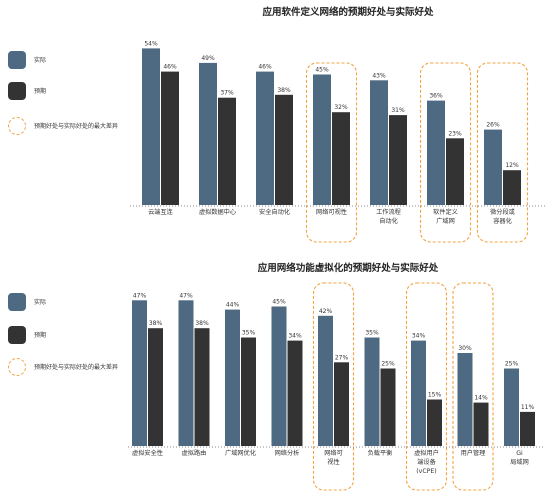 This screenshot has height=492, width=549. I want to click on category-label: 负载平衡, so click(380, 453).